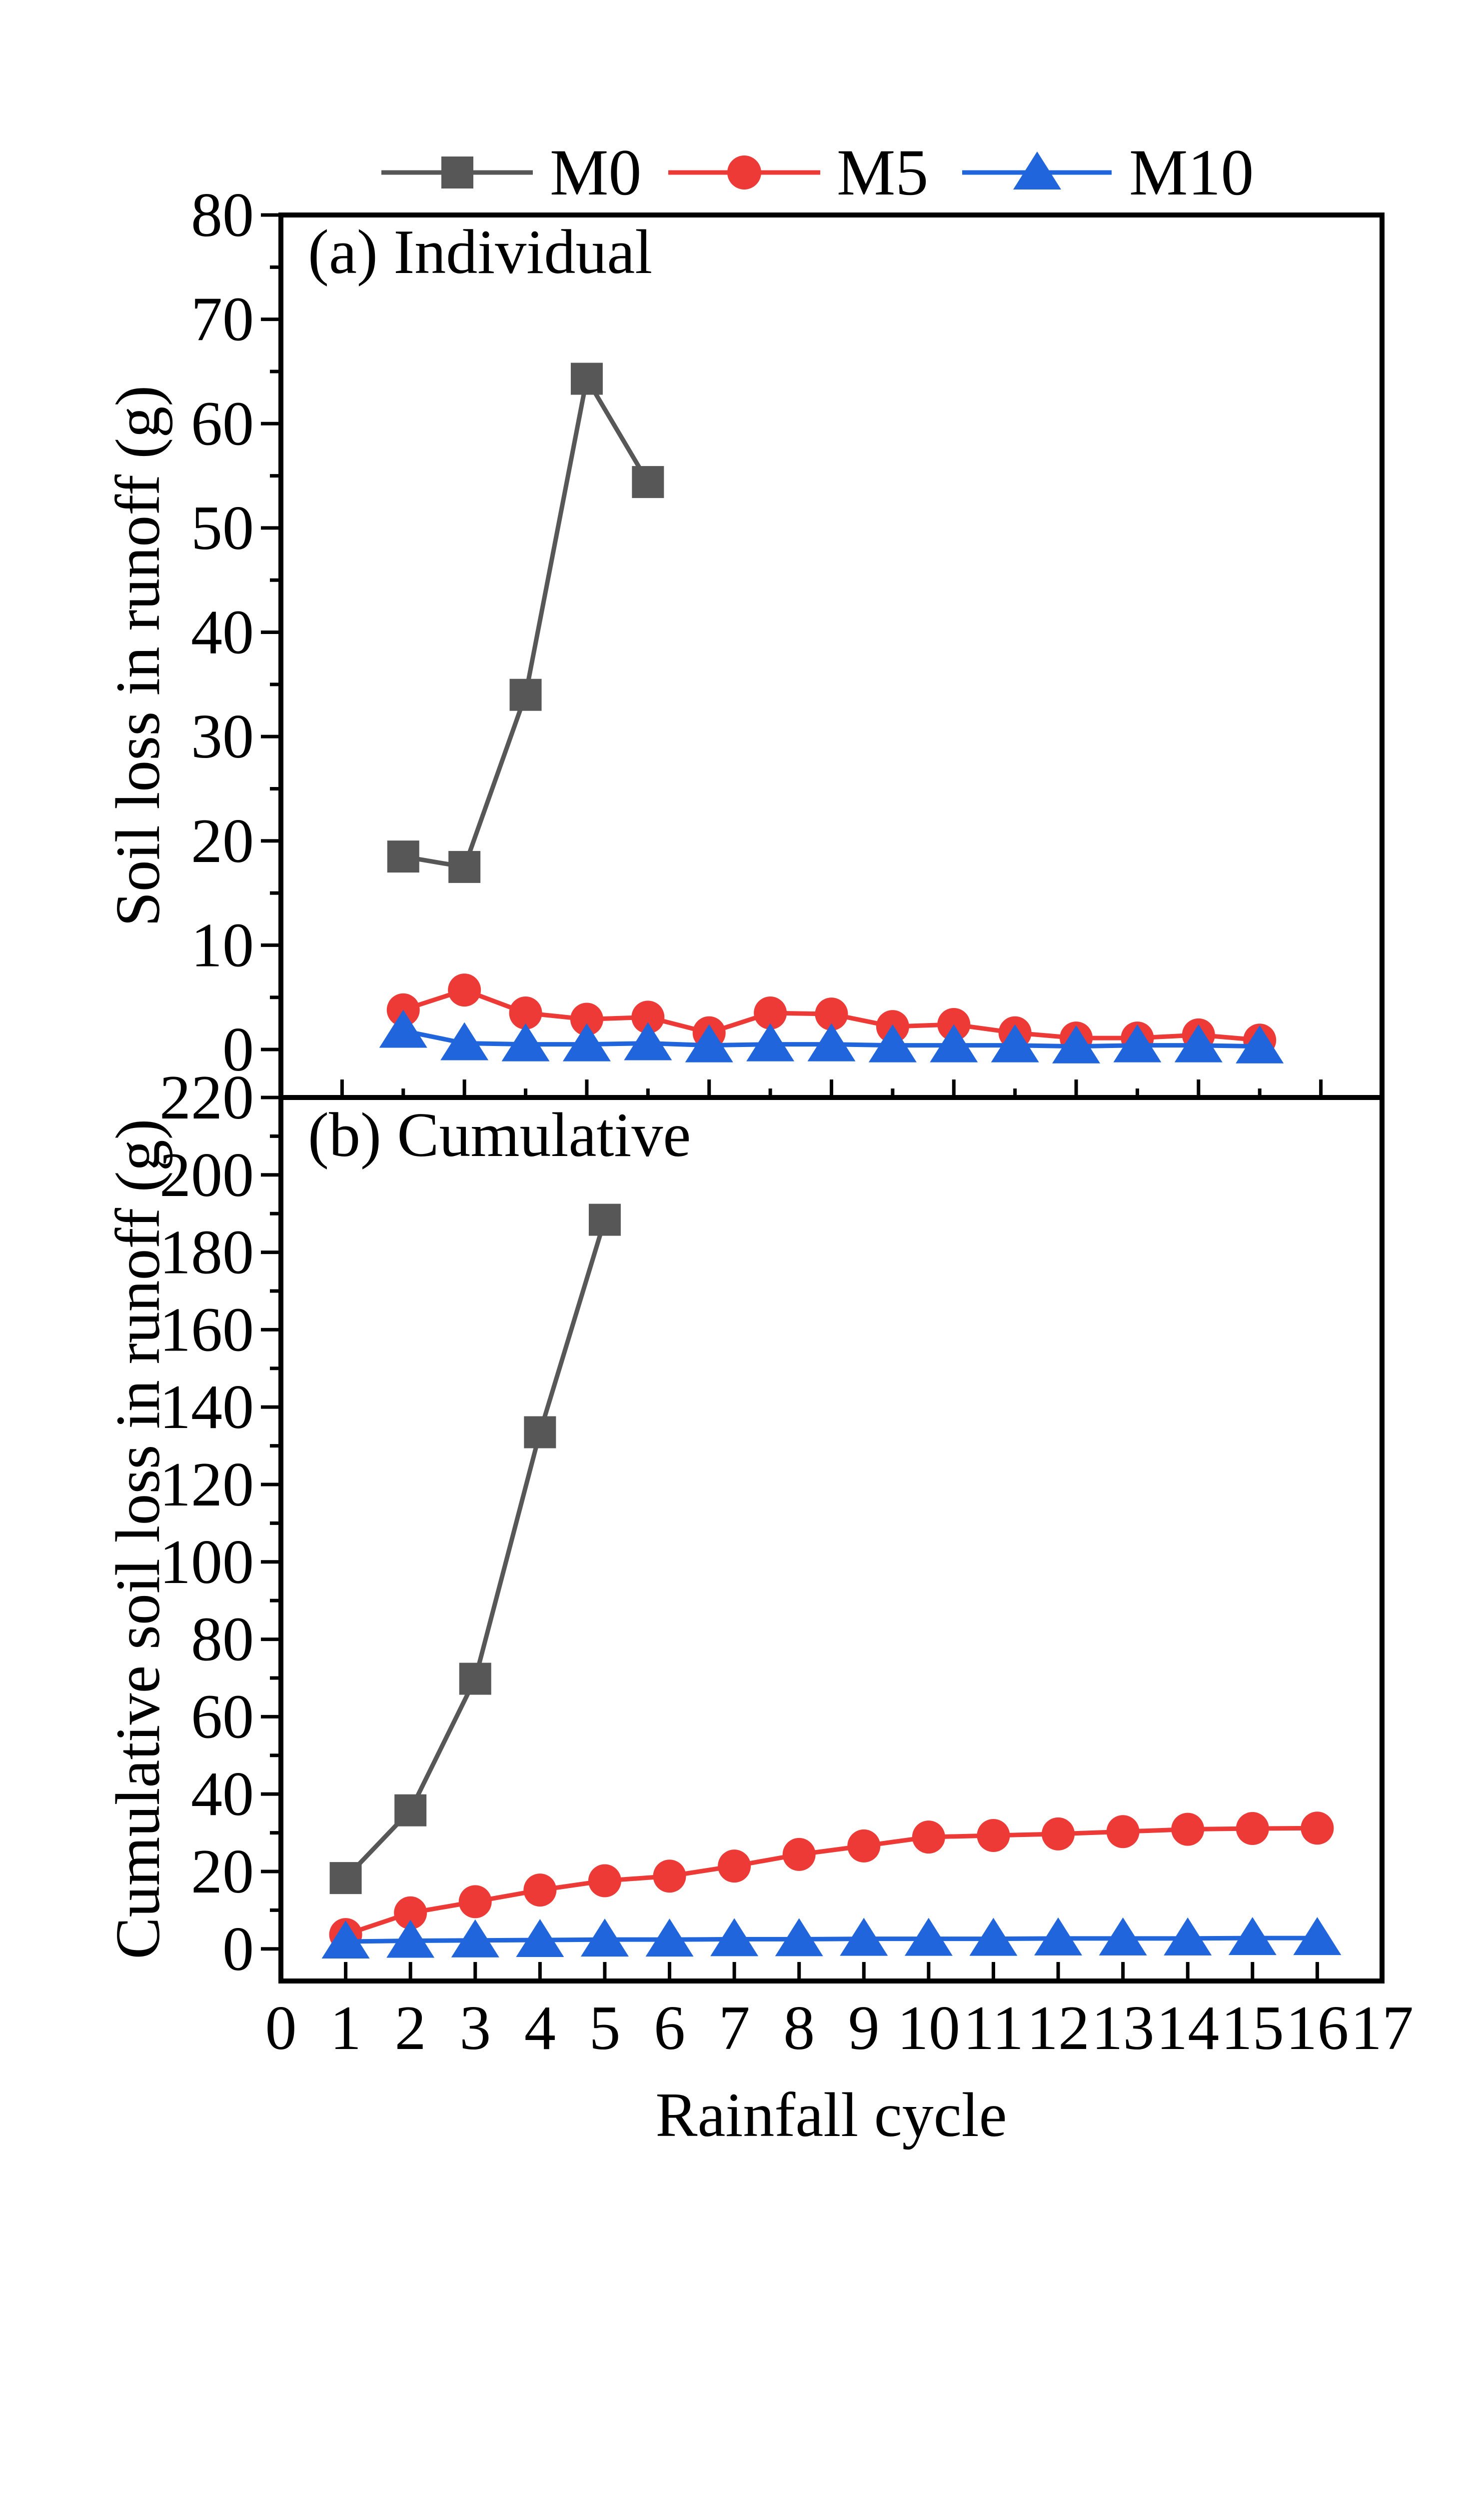  I want to click on x-tick-label: 4, so click(540, 2028).